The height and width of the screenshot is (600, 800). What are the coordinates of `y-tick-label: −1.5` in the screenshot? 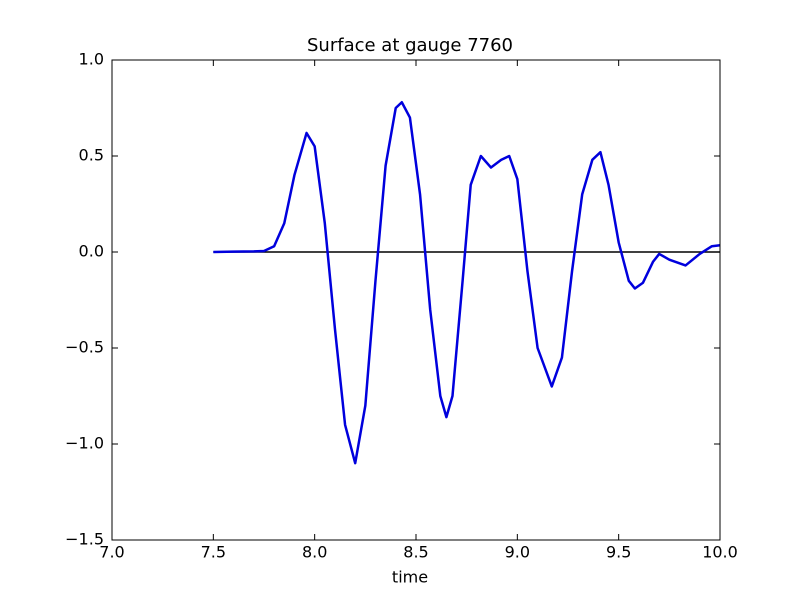 It's located at (84, 539).